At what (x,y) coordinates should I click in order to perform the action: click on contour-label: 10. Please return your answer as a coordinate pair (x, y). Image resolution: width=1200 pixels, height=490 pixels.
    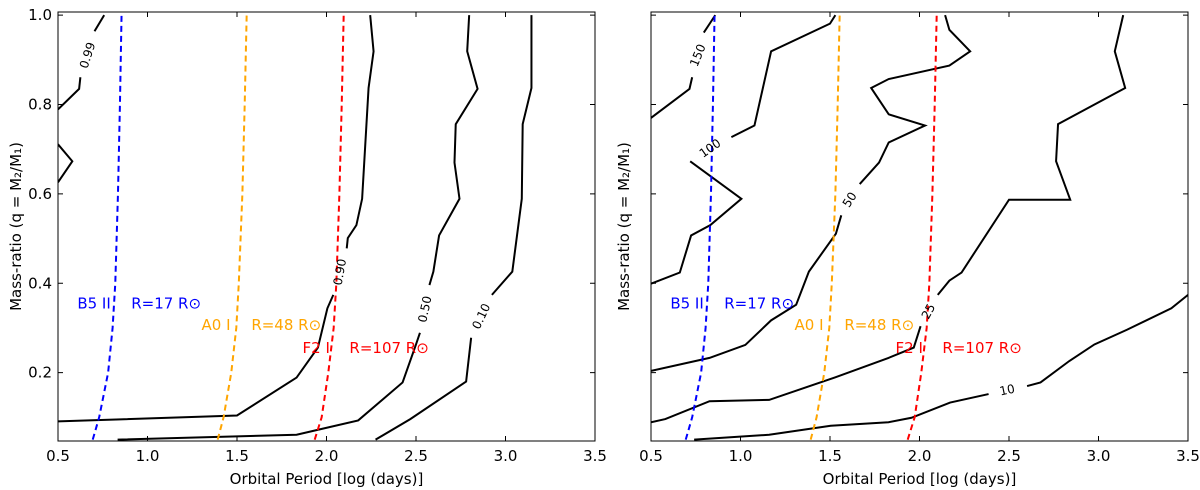
    Looking at the image, I should click on (1007, 390).